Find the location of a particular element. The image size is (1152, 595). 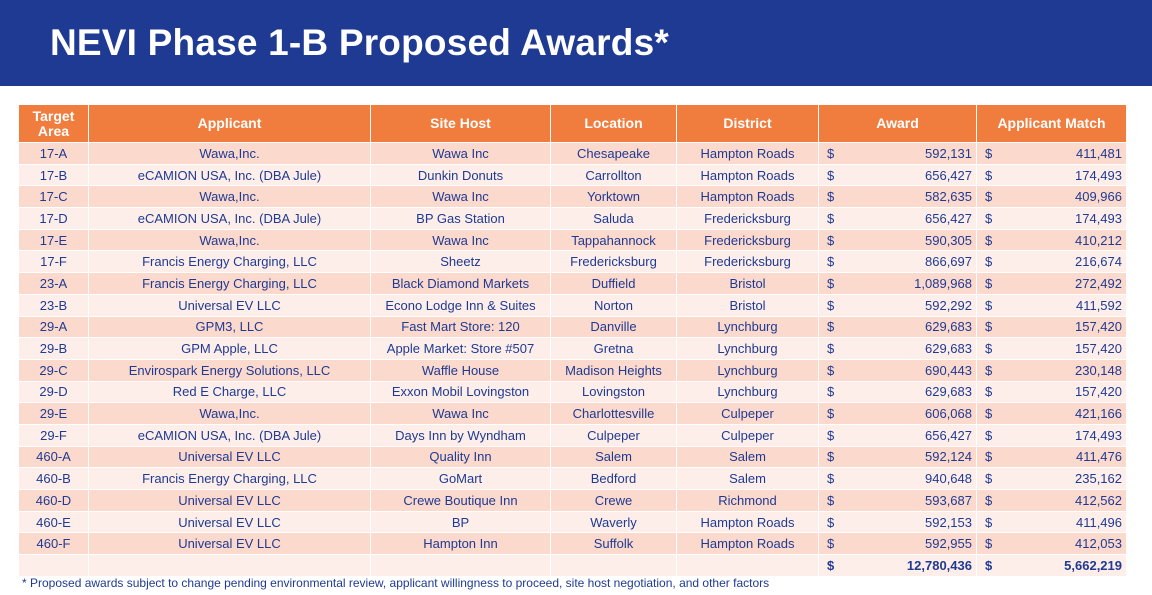

amount-value: 421,166 is located at coordinates (1098, 414).